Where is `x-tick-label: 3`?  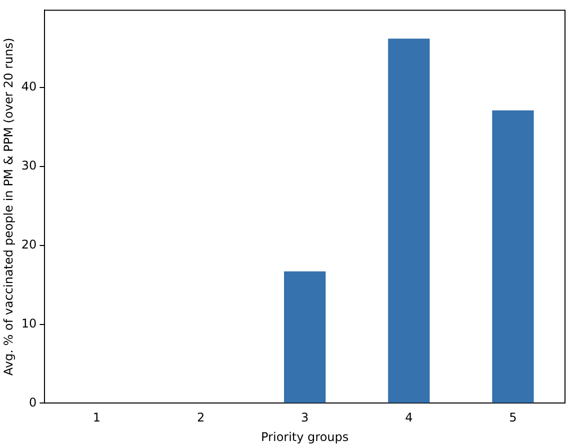 x-tick-label: 3 is located at coordinates (305, 417).